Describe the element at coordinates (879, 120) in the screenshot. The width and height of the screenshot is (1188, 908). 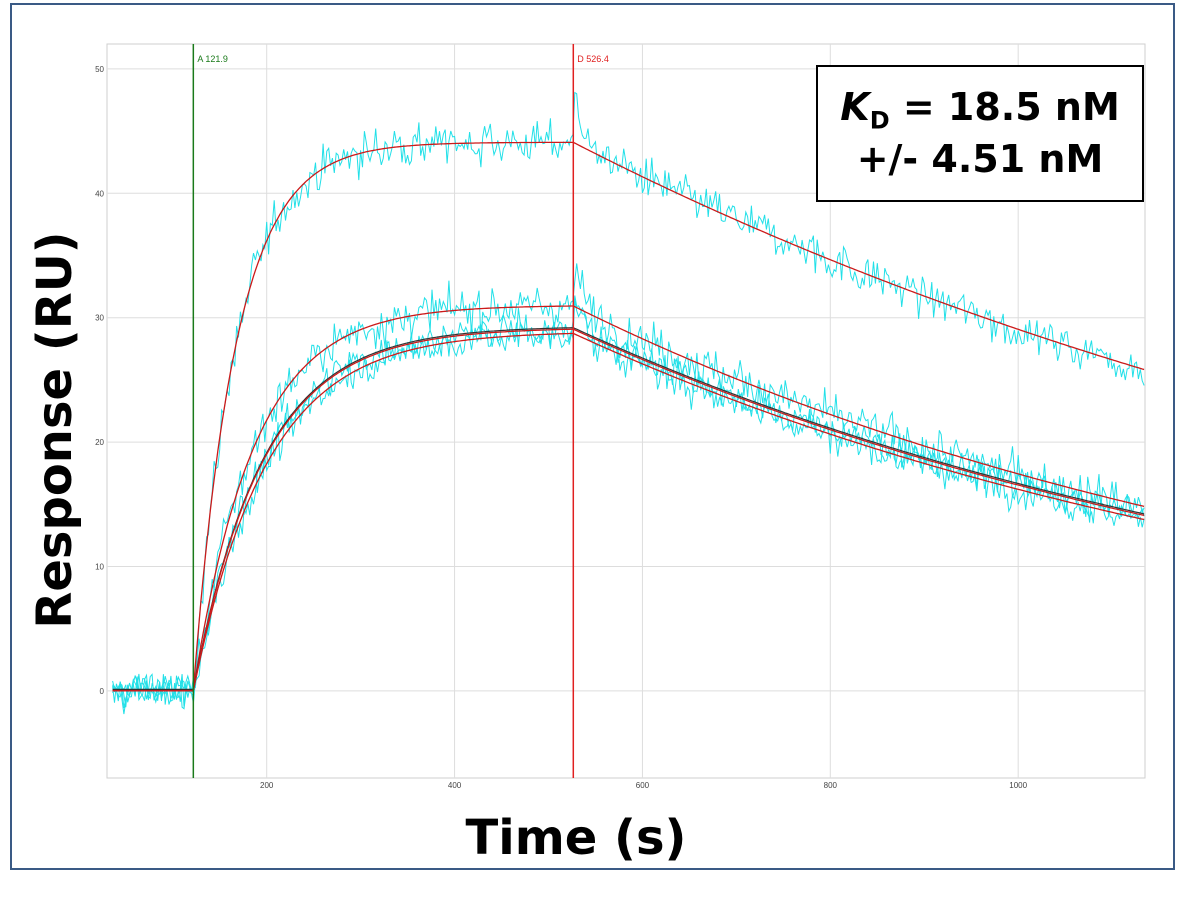
I see `kd-subscript: D` at that location.